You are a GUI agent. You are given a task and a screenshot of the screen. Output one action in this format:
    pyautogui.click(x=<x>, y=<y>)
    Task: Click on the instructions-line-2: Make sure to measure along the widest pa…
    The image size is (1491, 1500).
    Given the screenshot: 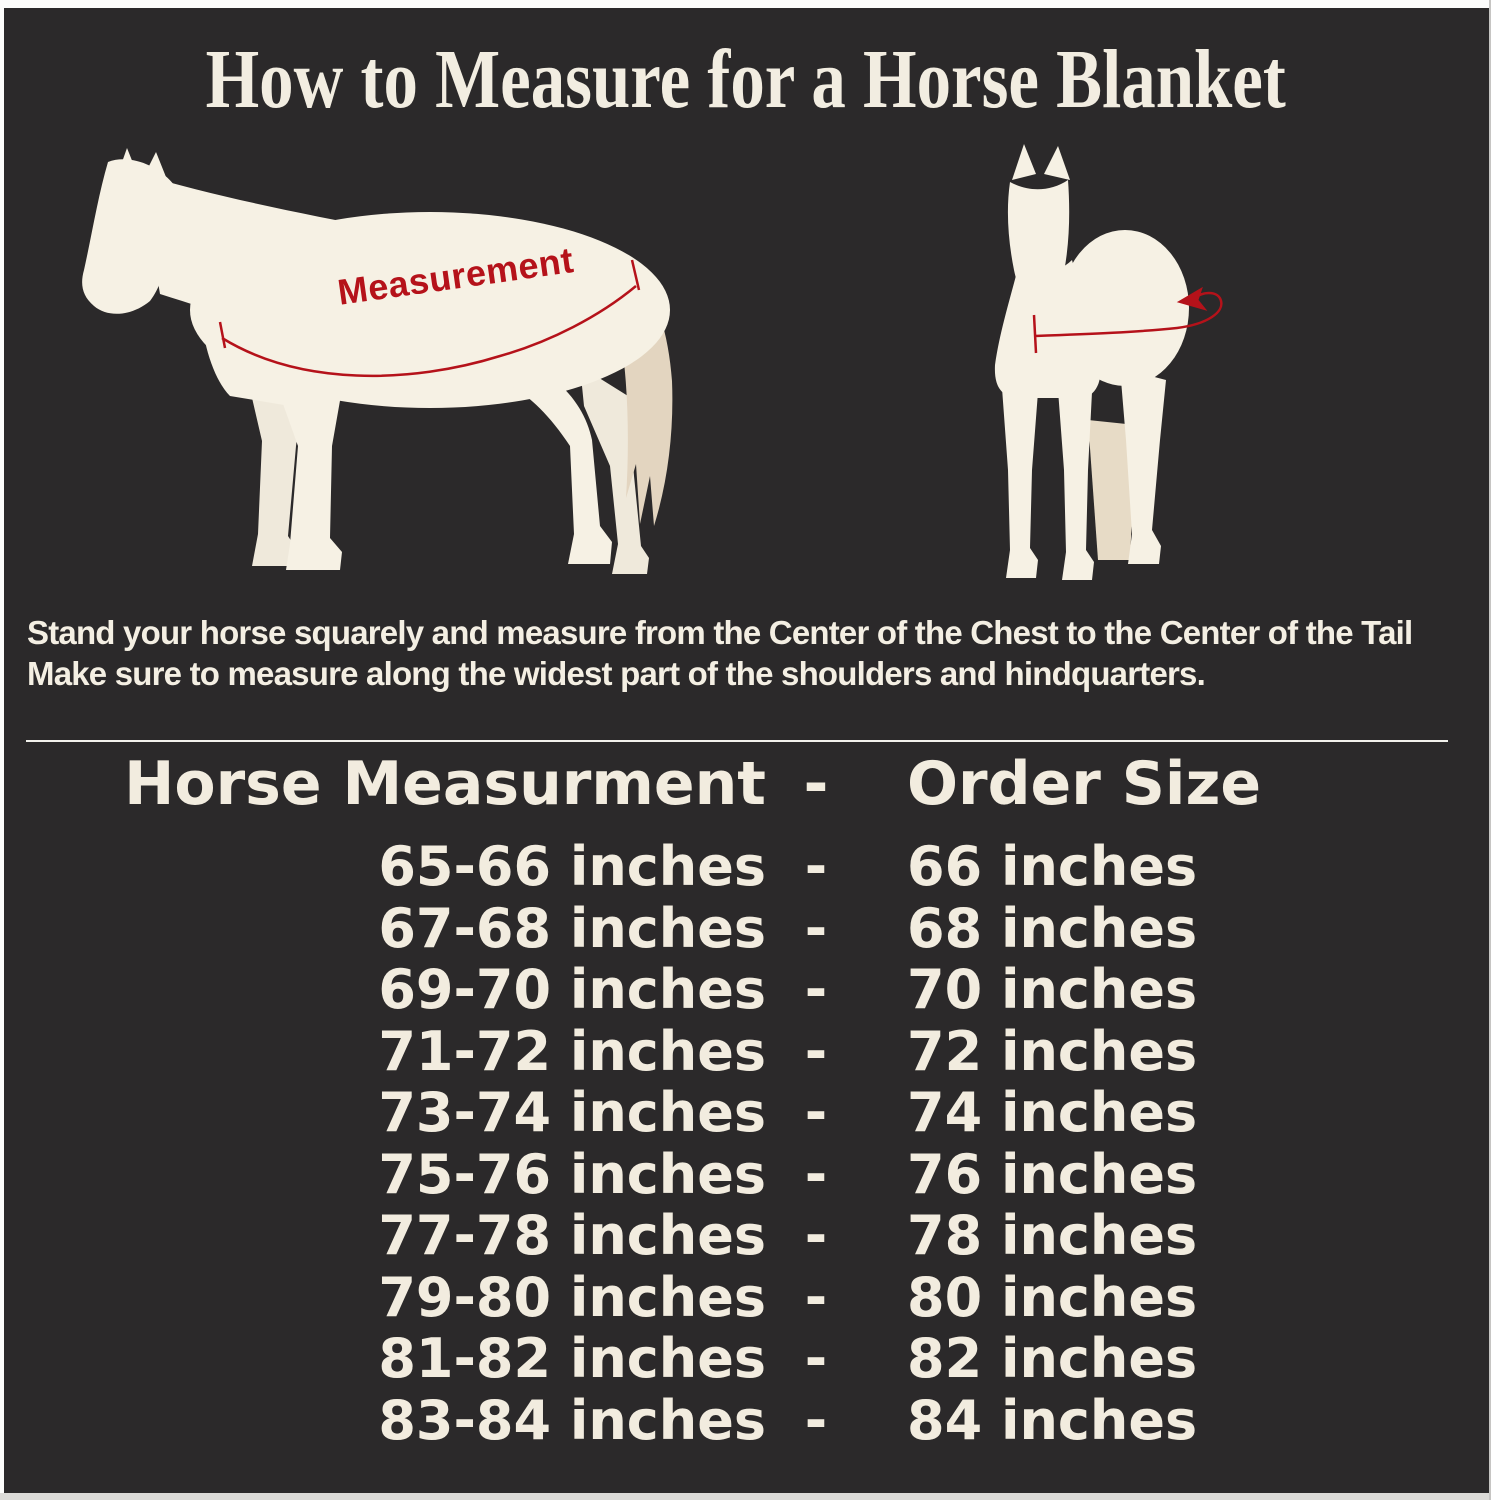 What is the action you would take?
    pyautogui.click(x=616, y=673)
    